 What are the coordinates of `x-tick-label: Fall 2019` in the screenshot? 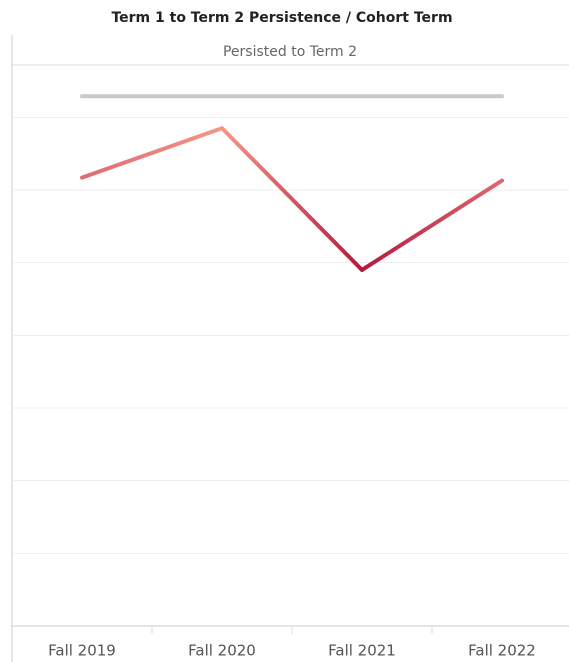 It's located at (82, 651).